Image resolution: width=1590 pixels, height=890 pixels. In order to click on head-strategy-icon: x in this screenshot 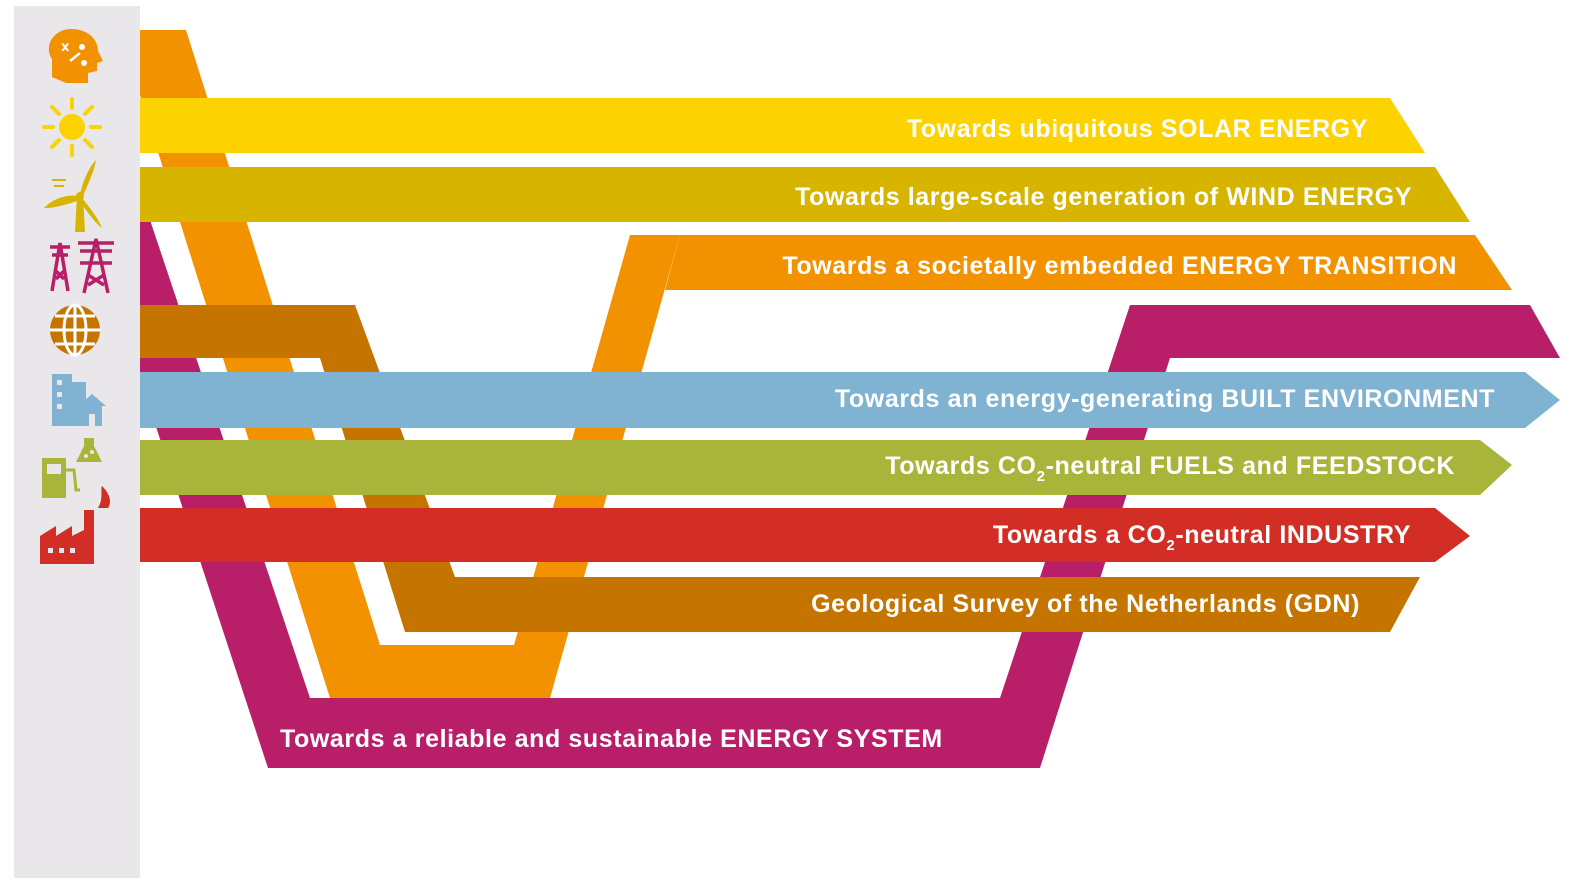, I will do `click(75, 56)`.